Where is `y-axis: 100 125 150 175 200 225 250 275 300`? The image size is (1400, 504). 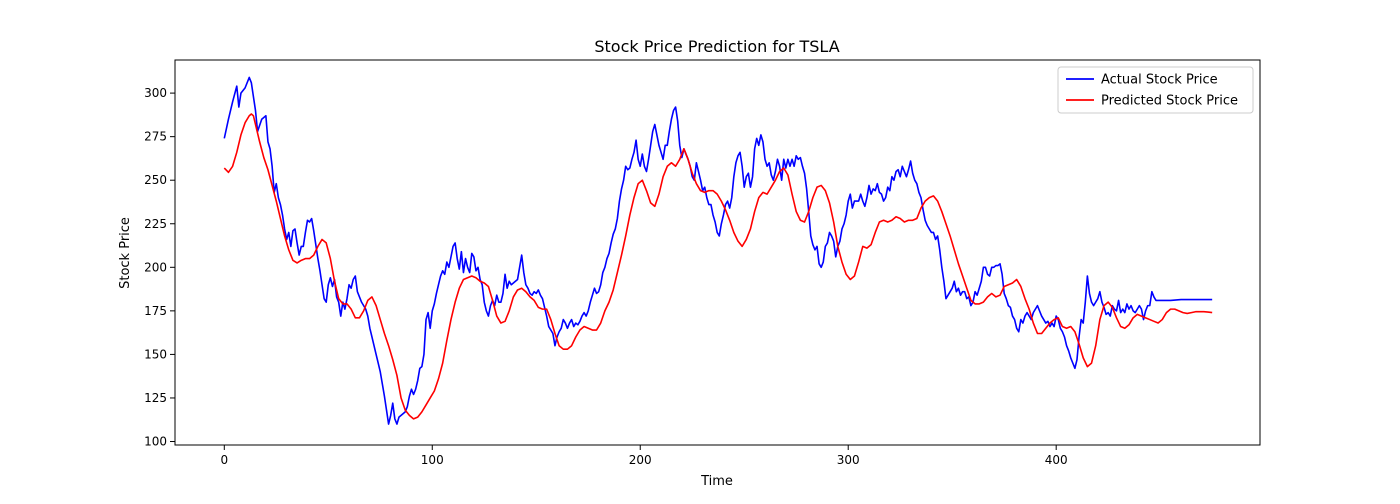 y-axis: 100 125 150 175 200 225 250 275 300 is located at coordinates (159, 267).